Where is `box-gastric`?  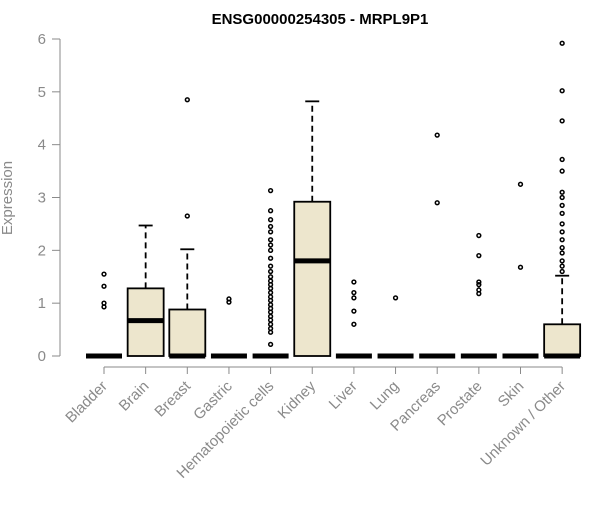 box-gastric is located at coordinates (228, 327).